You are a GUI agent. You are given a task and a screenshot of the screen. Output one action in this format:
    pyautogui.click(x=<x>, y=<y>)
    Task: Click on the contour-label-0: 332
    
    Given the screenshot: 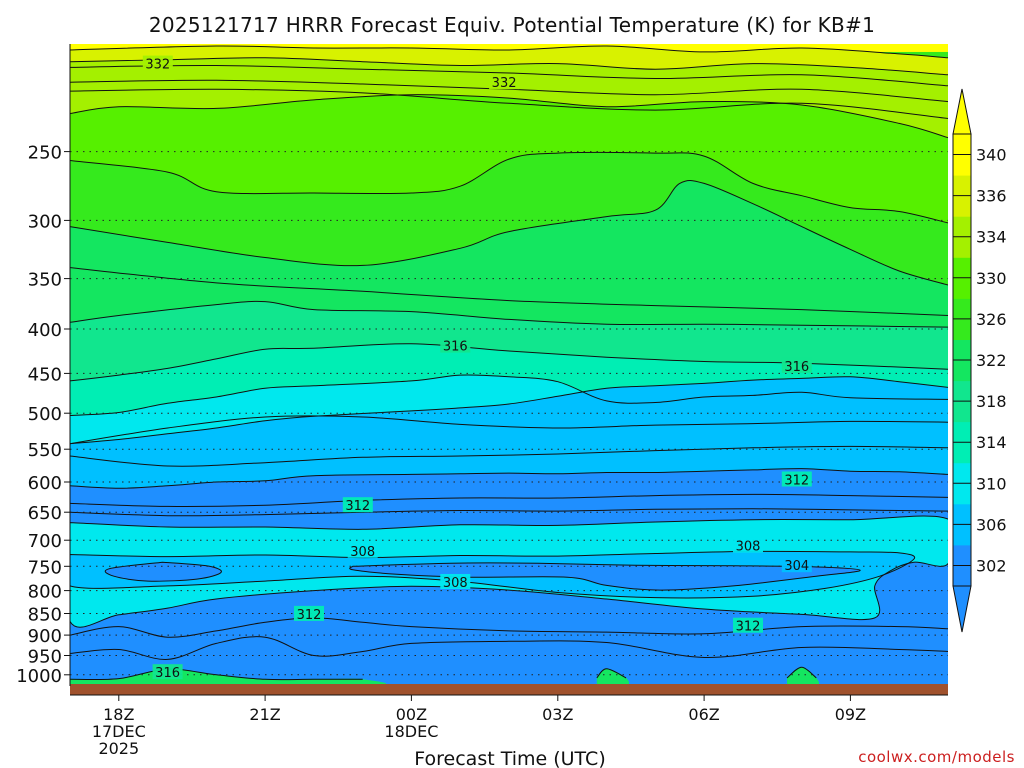 What is the action you would take?
    pyautogui.click(x=157, y=64)
    